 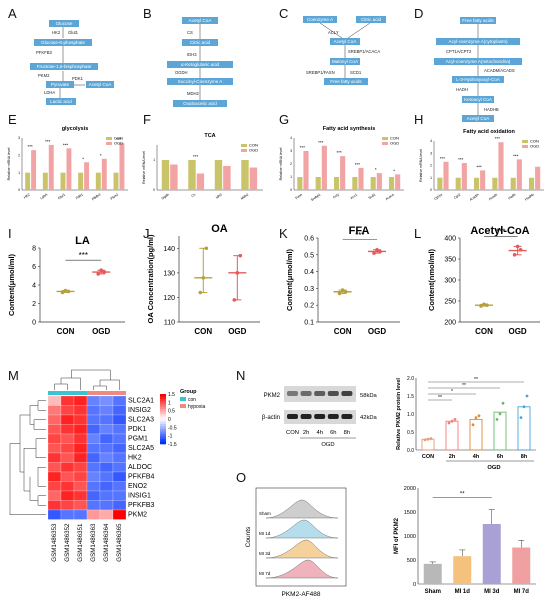 What do you see at coordinates (194, 195) in the screenshot?
I see `x-tick-label: Cs` at bounding box center [194, 195].